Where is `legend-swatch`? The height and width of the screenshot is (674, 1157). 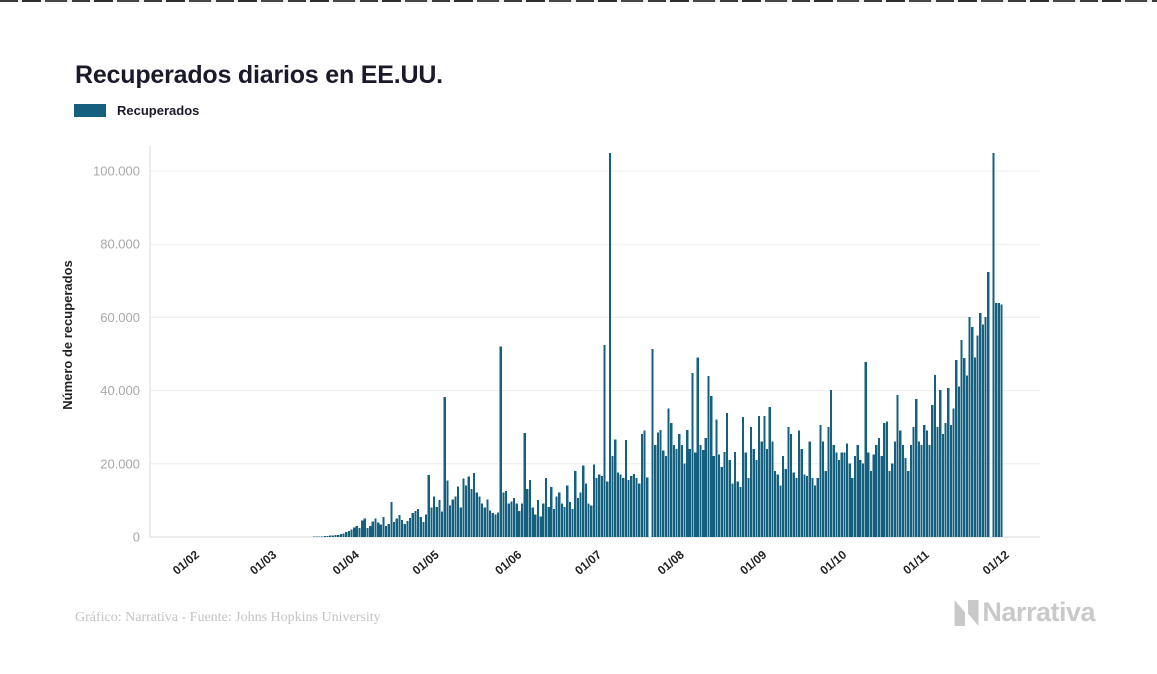
legend-swatch is located at coordinates (90, 110).